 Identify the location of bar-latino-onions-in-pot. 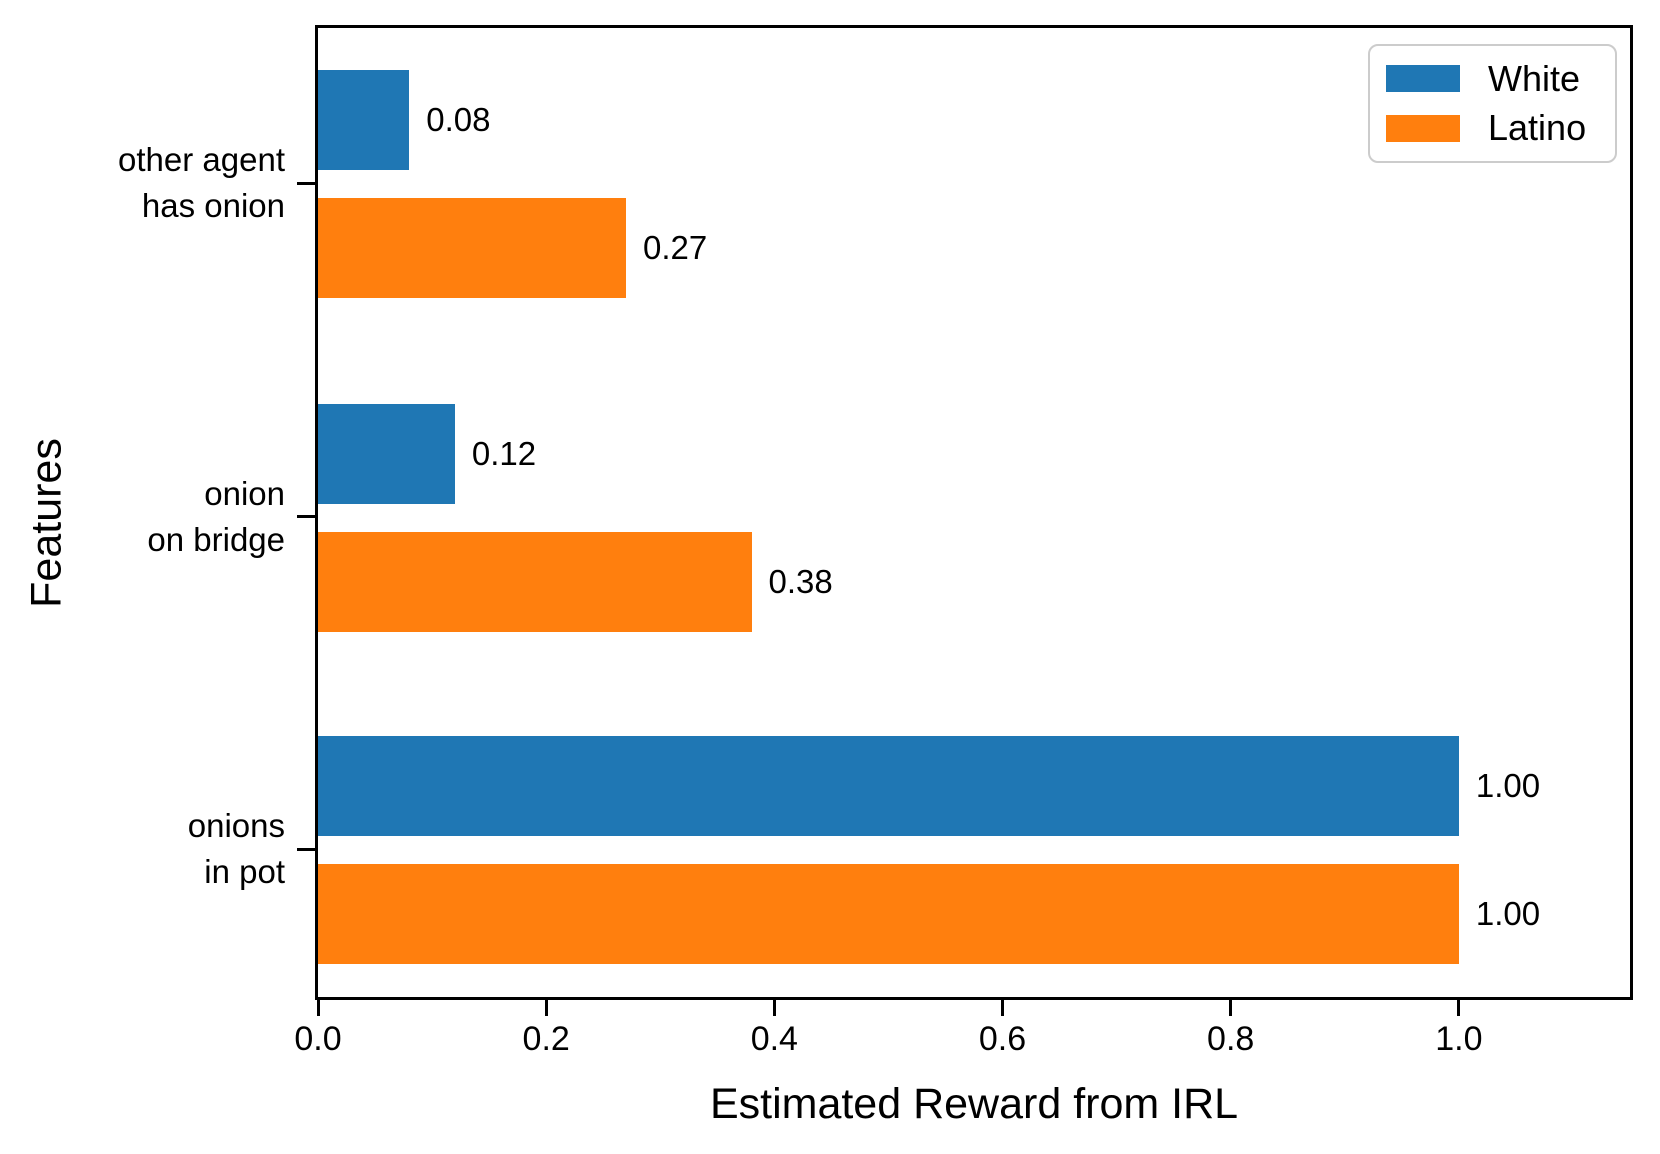
(888, 914).